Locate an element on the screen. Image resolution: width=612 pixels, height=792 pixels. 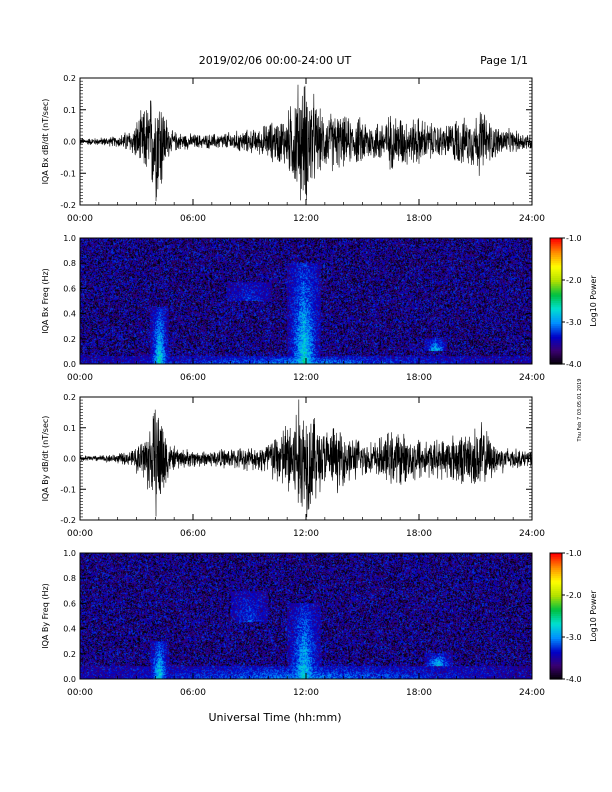
colorbar-tick-label: -2.0 is located at coordinates (574, 595).